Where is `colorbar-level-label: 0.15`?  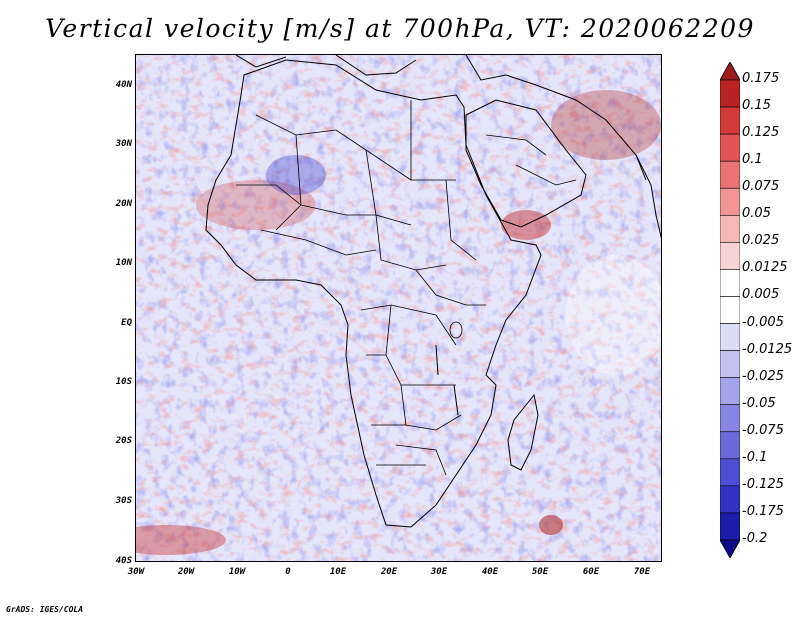
colorbar-level-label: 0.15 is located at coordinates (756, 106).